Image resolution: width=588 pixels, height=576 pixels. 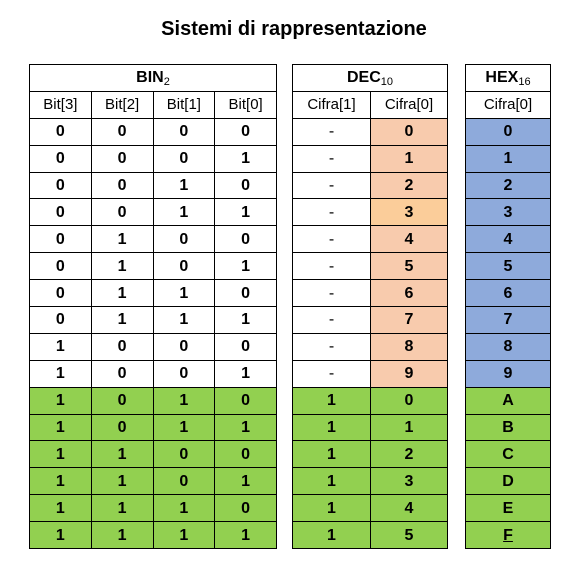 I want to click on hex-cell: 1, so click(x=508, y=158).